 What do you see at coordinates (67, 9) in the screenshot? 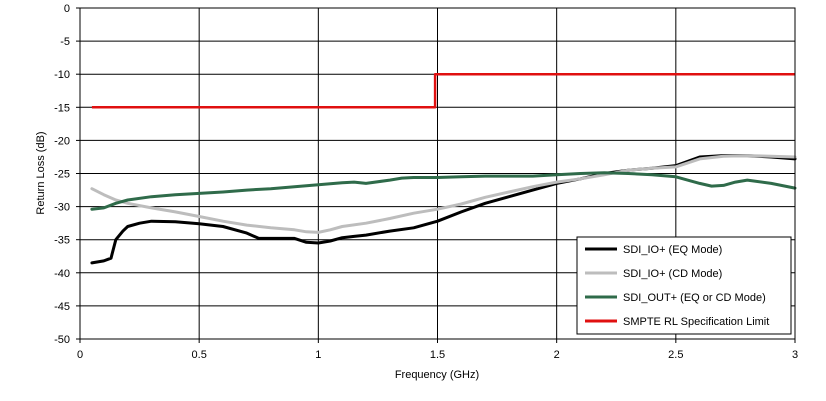
I see `y-tick-label: 0` at bounding box center [67, 9].